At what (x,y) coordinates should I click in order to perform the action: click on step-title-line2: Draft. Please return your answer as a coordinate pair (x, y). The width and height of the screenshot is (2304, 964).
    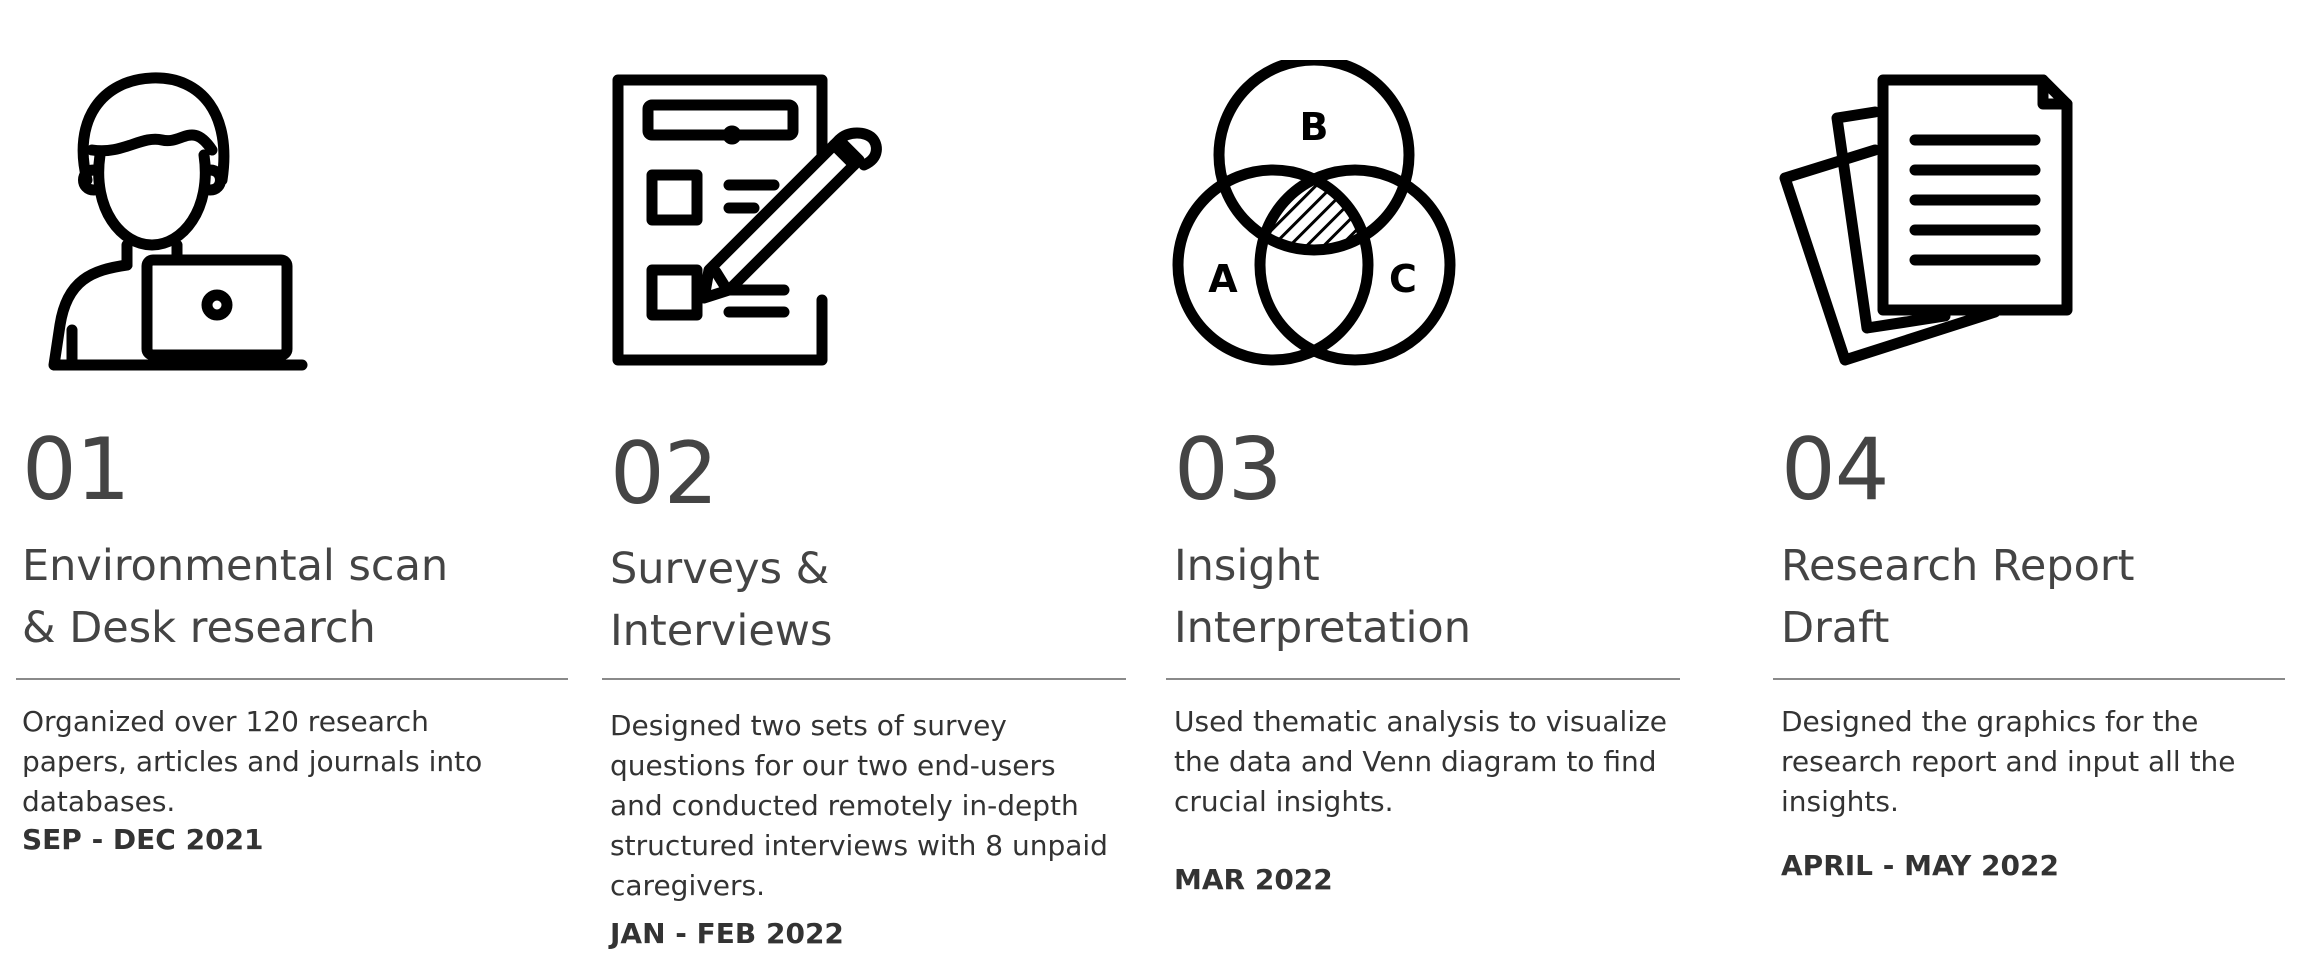
    Looking at the image, I should click on (1835, 628).